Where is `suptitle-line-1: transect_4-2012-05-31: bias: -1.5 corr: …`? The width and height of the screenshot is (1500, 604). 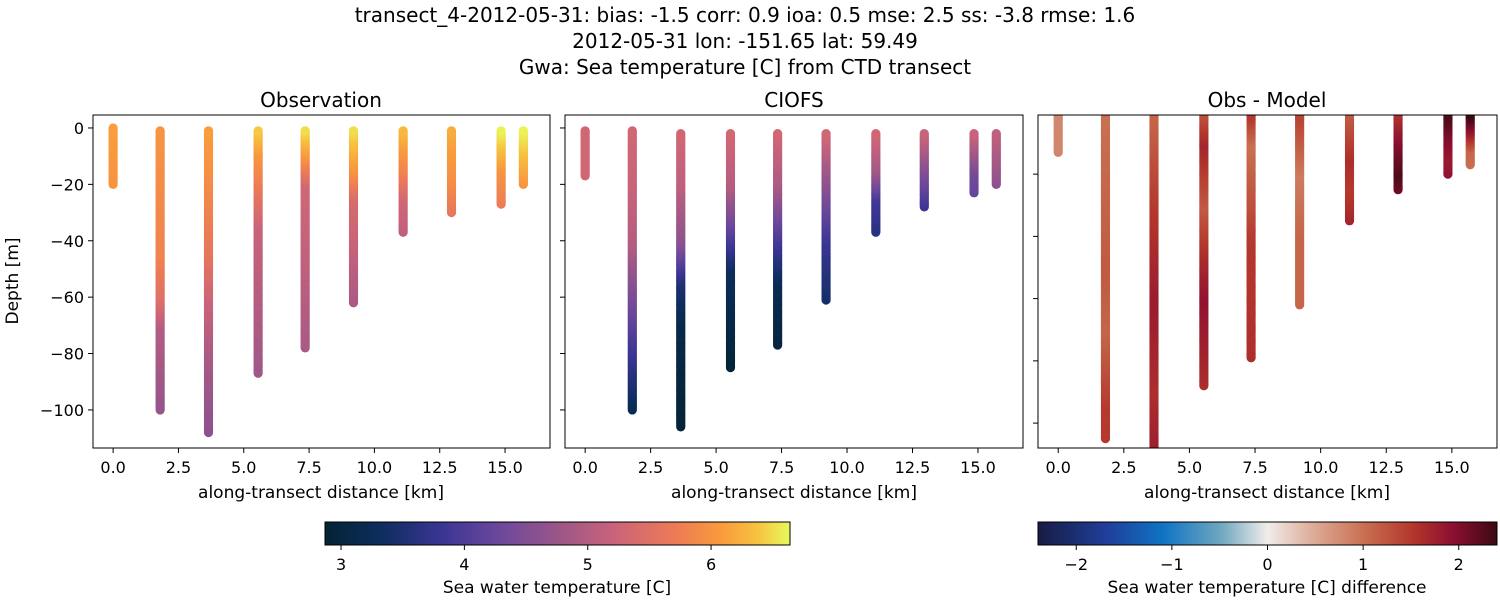 suptitle-line-1: transect_4-2012-05-31: bias: -1.5 corr: … is located at coordinates (745, 15).